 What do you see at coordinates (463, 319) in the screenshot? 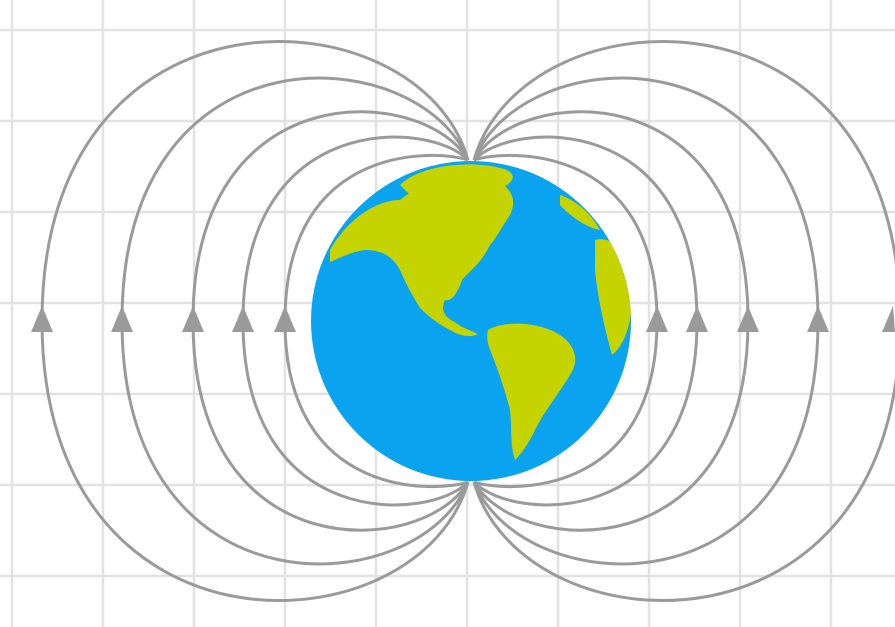
I see `arrows` at bounding box center [463, 319].